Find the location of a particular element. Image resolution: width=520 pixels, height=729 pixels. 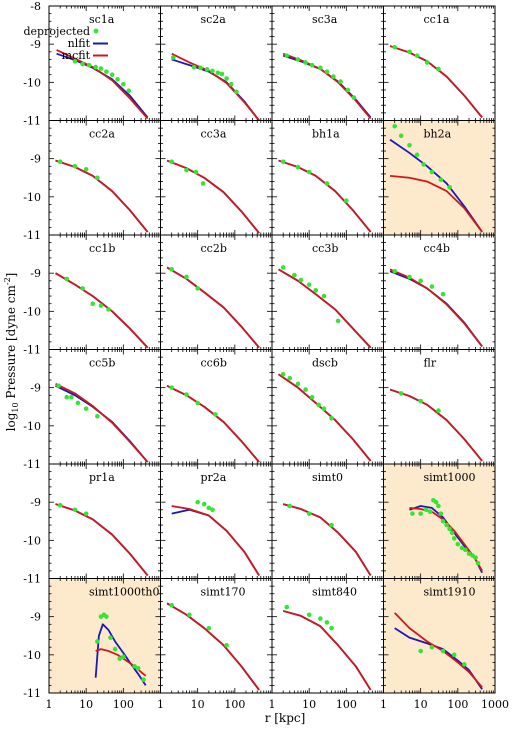

mcfit-curve-simt840 is located at coordinates (327, 650).